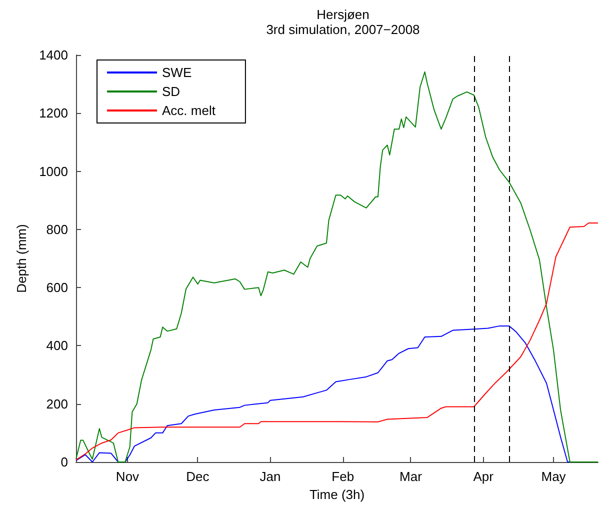 The width and height of the screenshot is (600, 506). I want to click on y-tick-label: 1400, so click(53, 55).